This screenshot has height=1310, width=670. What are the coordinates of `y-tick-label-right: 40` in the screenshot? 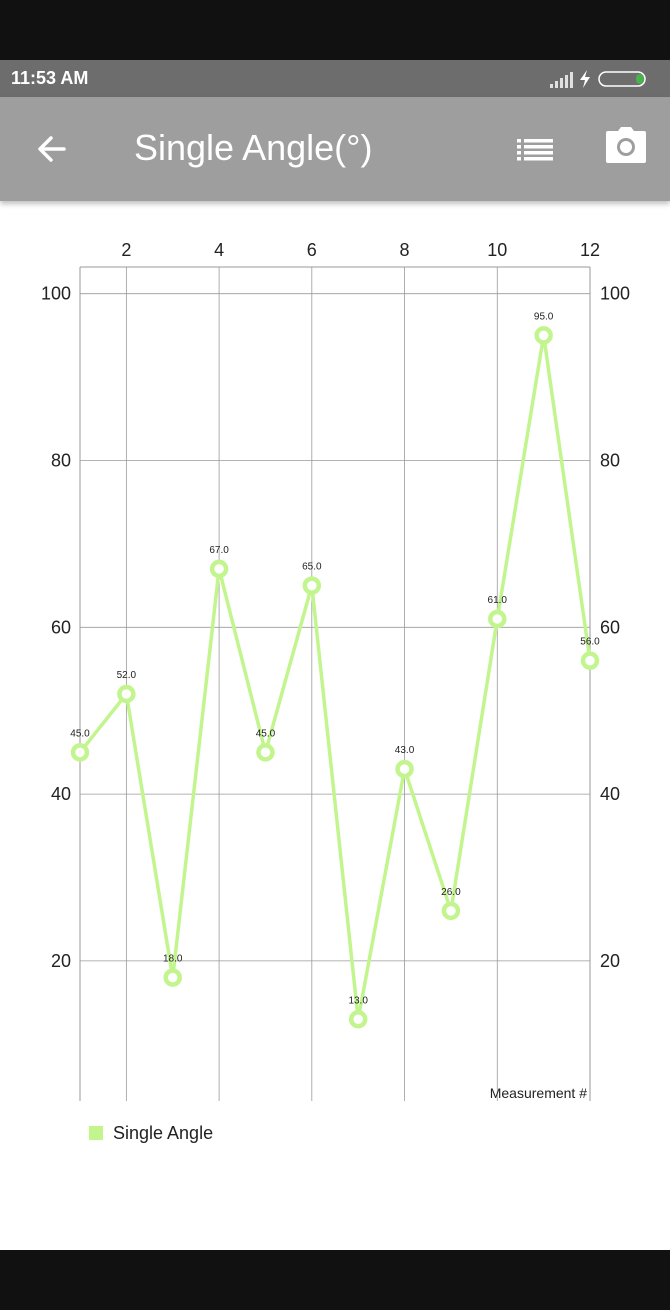 It's located at (610, 794).